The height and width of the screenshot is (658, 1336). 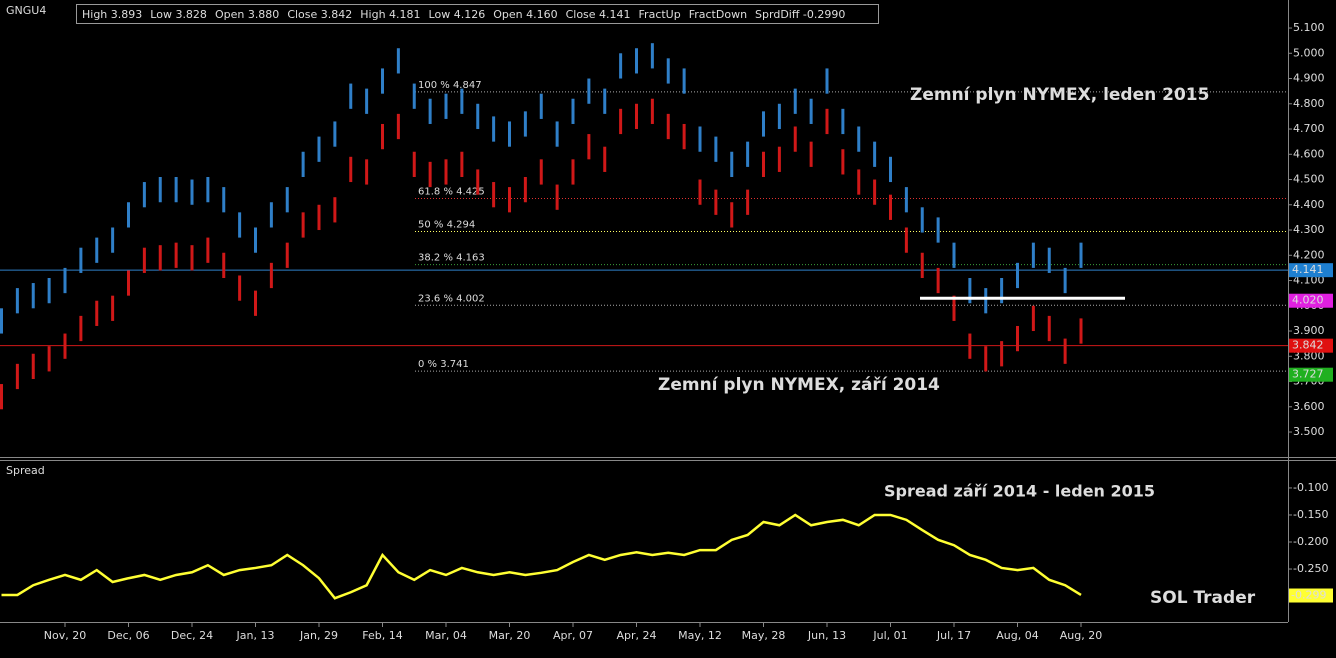 What do you see at coordinates (764, 635) in the screenshot?
I see `x-tick-label: May, 28` at bounding box center [764, 635].